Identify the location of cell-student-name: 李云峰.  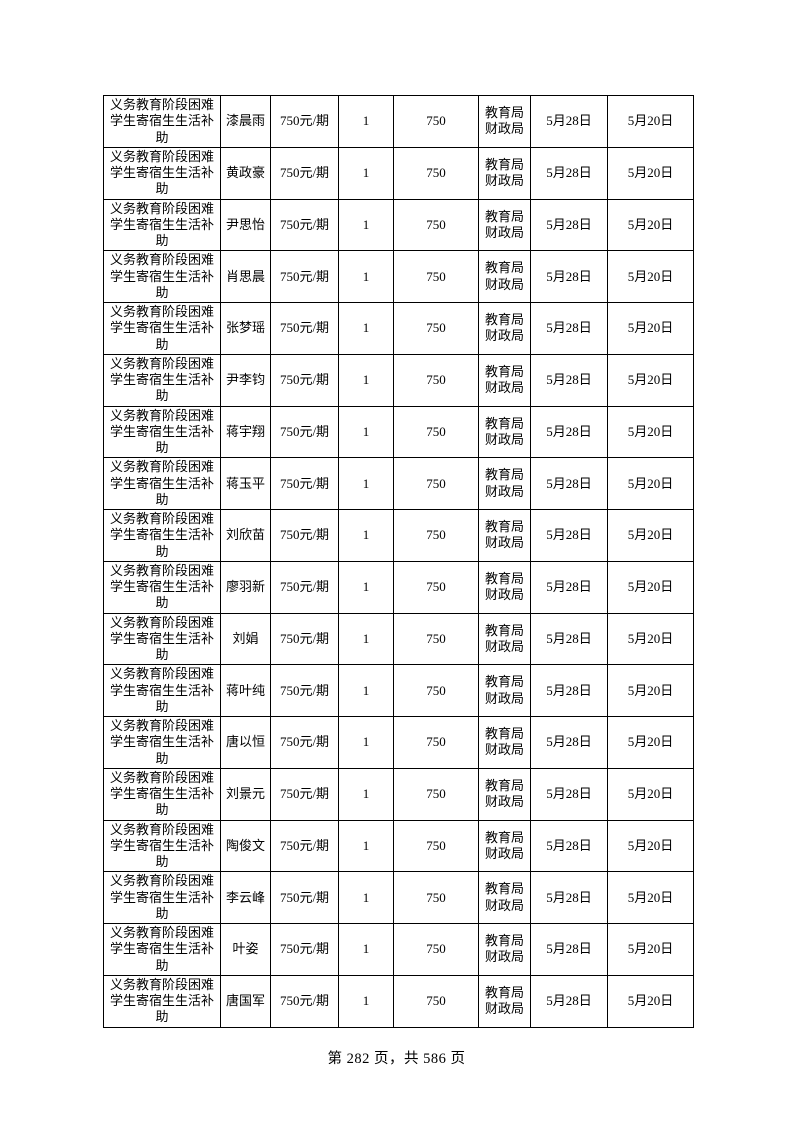
(245, 897).